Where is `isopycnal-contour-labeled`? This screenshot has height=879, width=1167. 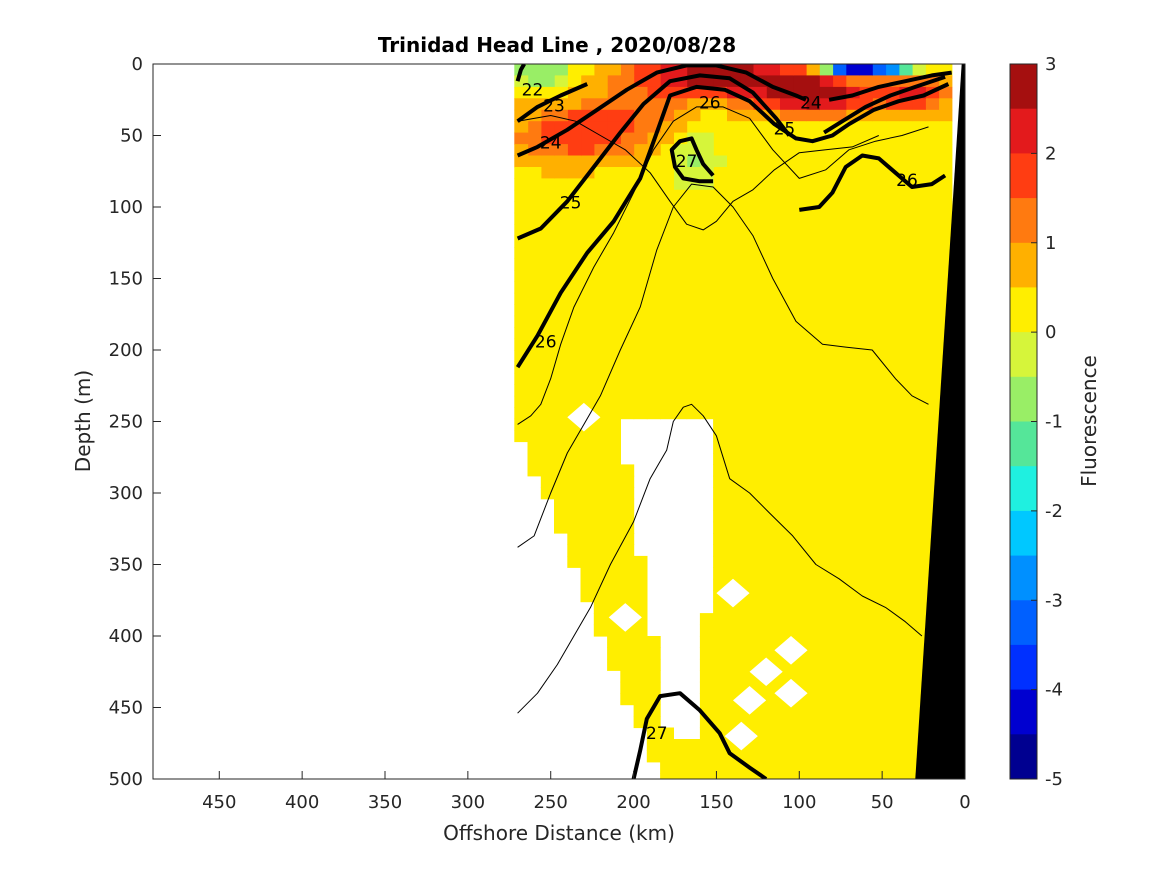
isopycnal-contour-labeled is located at coordinates (552, 102).